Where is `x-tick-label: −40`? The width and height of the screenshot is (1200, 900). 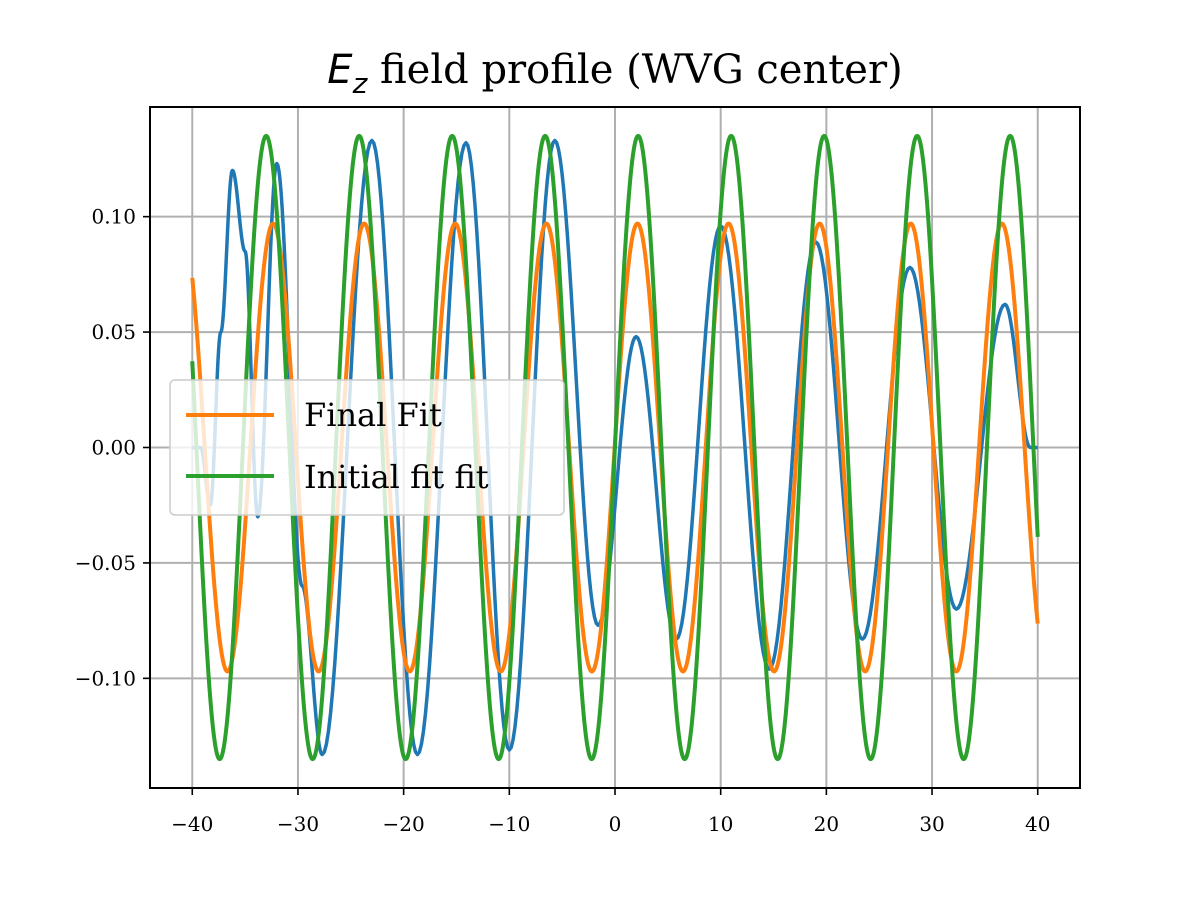
x-tick-label: −40 is located at coordinates (192, 824).